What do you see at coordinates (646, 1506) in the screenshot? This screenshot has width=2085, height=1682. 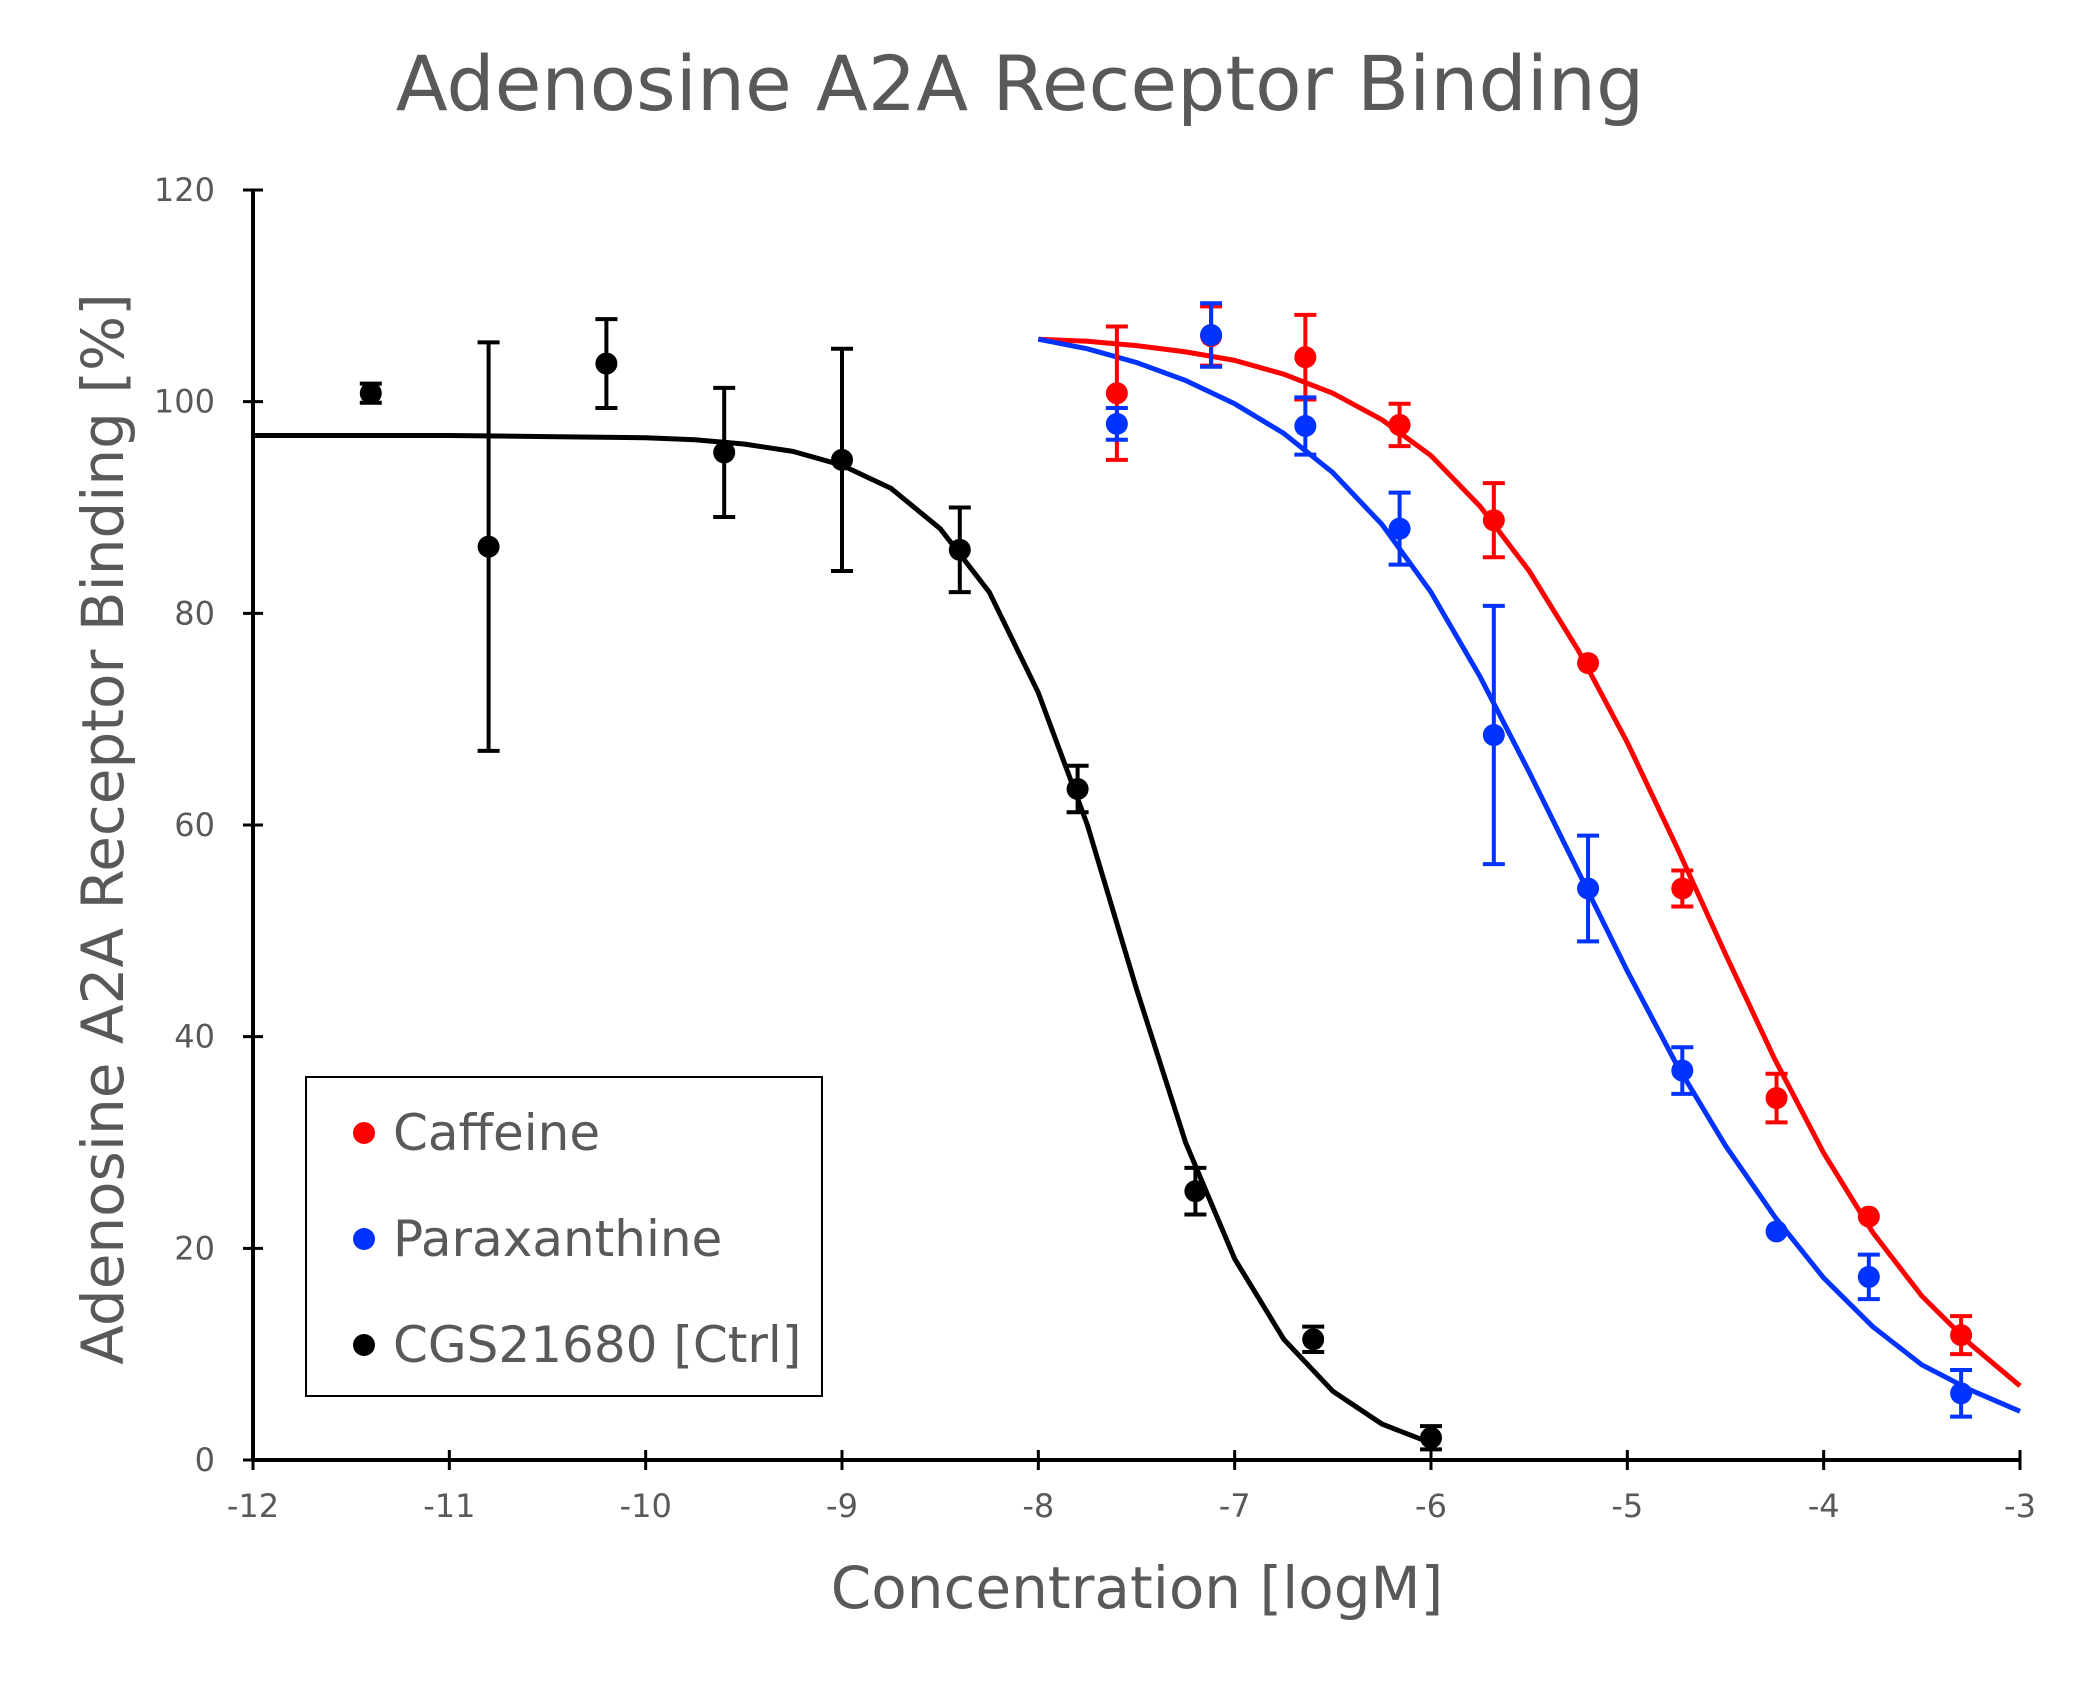 I see `x-tick-label: -10` at bounding box center [646, 1506].